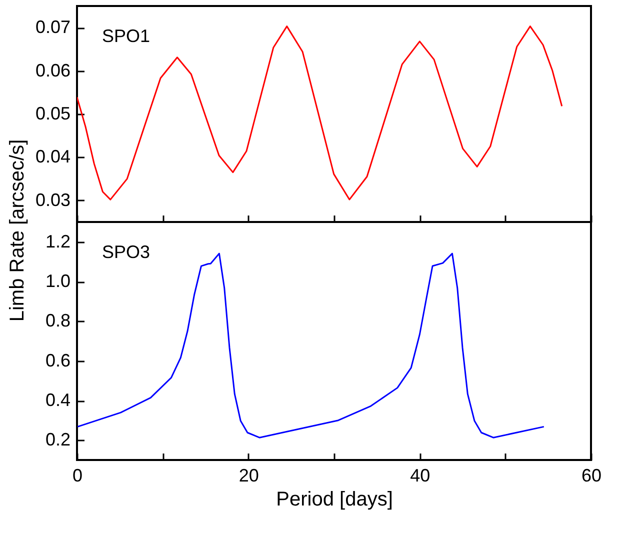 The width and height of the screenshot is (633, 539). What do you see at coordinates (52, 156) in the screenshot?
I see `y-tick-label: 0.04` at bounding box center [52, 156].